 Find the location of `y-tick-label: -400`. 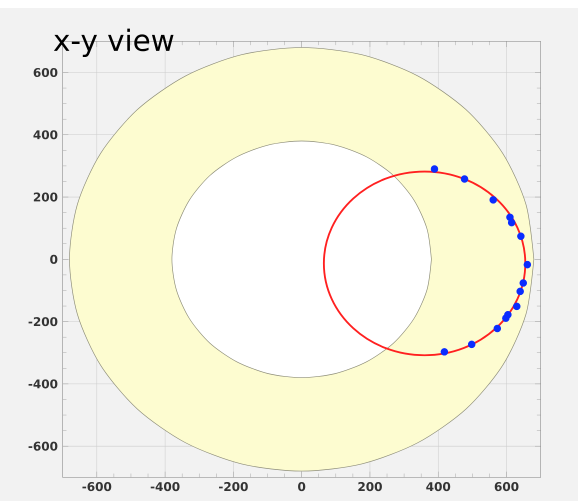

y-tick-label: -400 is located at coordinates (43, 383).